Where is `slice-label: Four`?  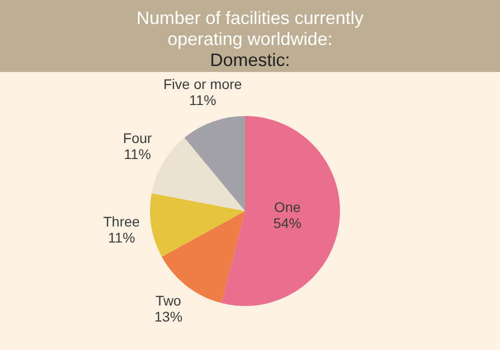 slice-label: Four is located at coordinates (137, 138).